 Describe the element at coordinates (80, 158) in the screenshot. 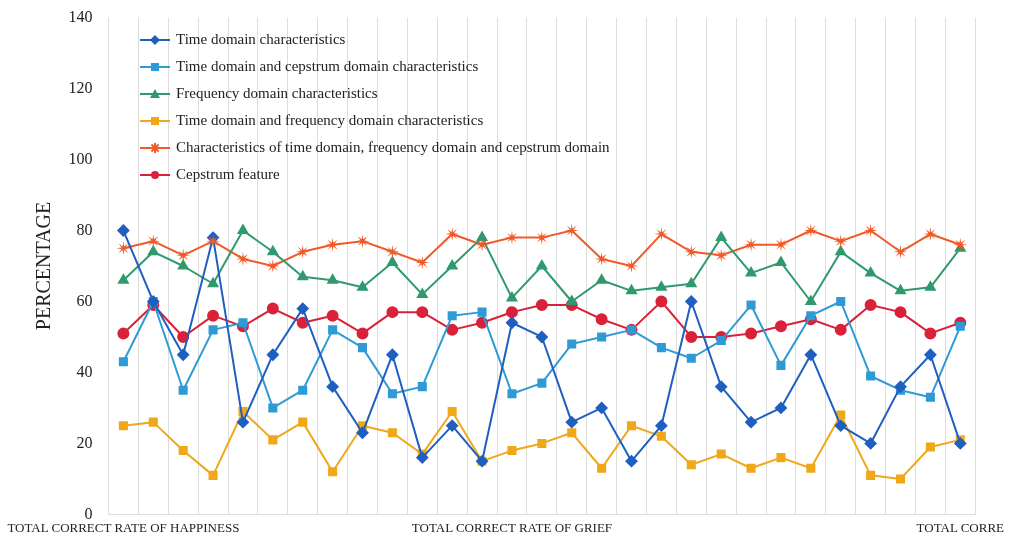

I see `y-tick-label: 100` at that location.